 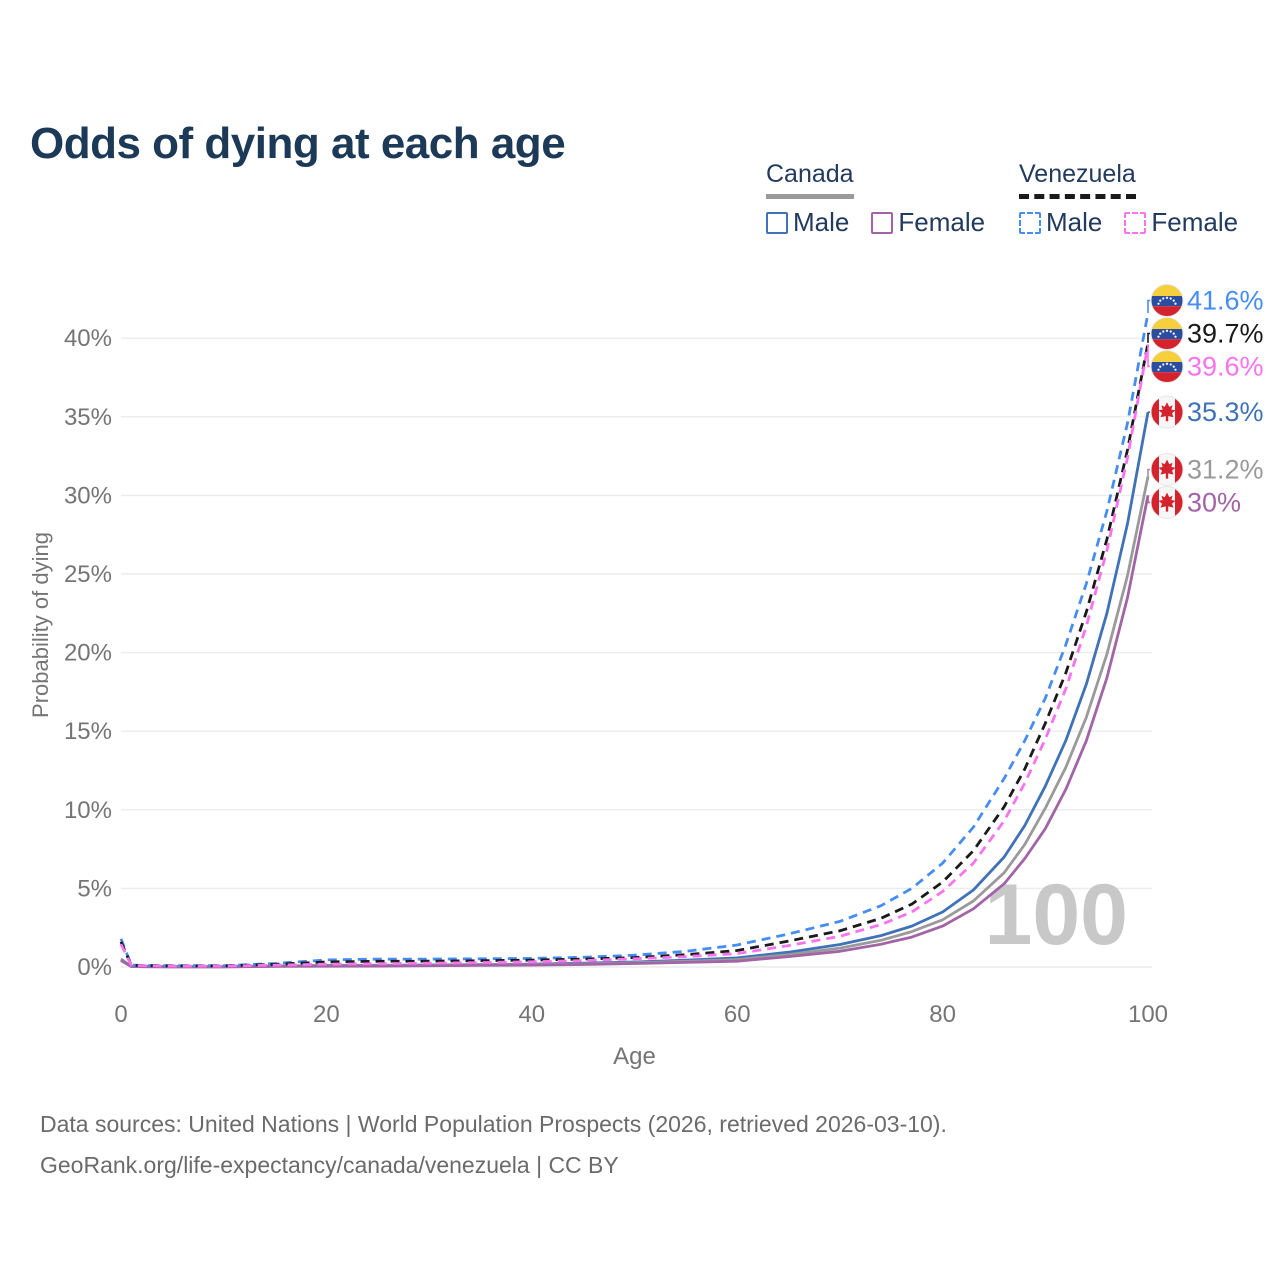 What do you see at coordinates (88, 495) in the screenshot?
I see `y-tick-label: 30%` at bounding box center [88, 495].